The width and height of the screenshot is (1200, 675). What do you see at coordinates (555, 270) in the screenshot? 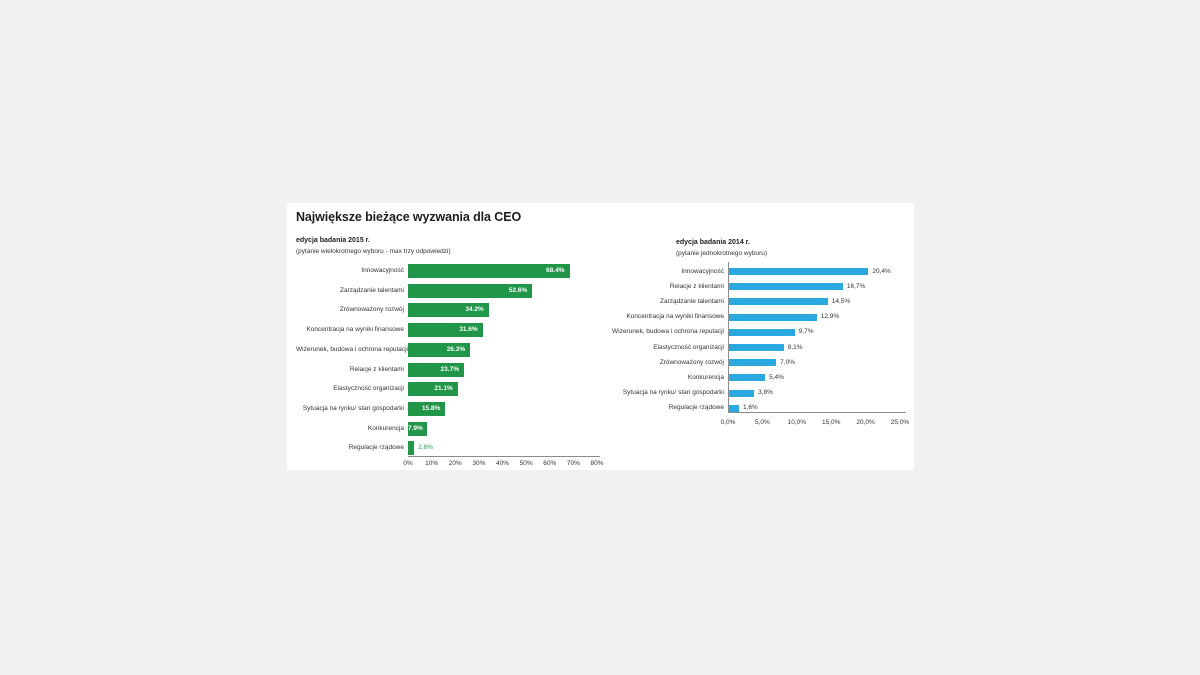
I see `value-label: 68.4%` at bounding box center [555, 270].